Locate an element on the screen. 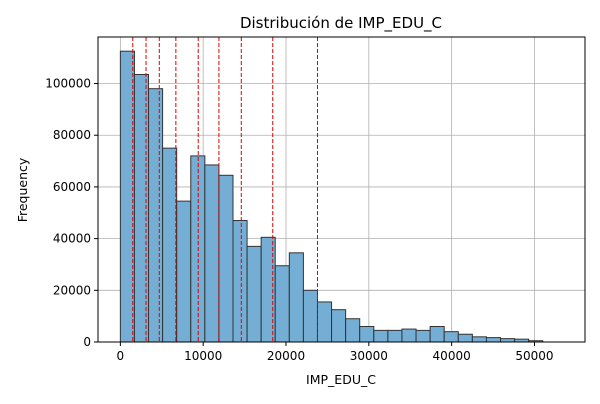 The height and width of the screenshot is (404, 600). y-tick-label-2: 40000 is located at coordinates (72, 239).